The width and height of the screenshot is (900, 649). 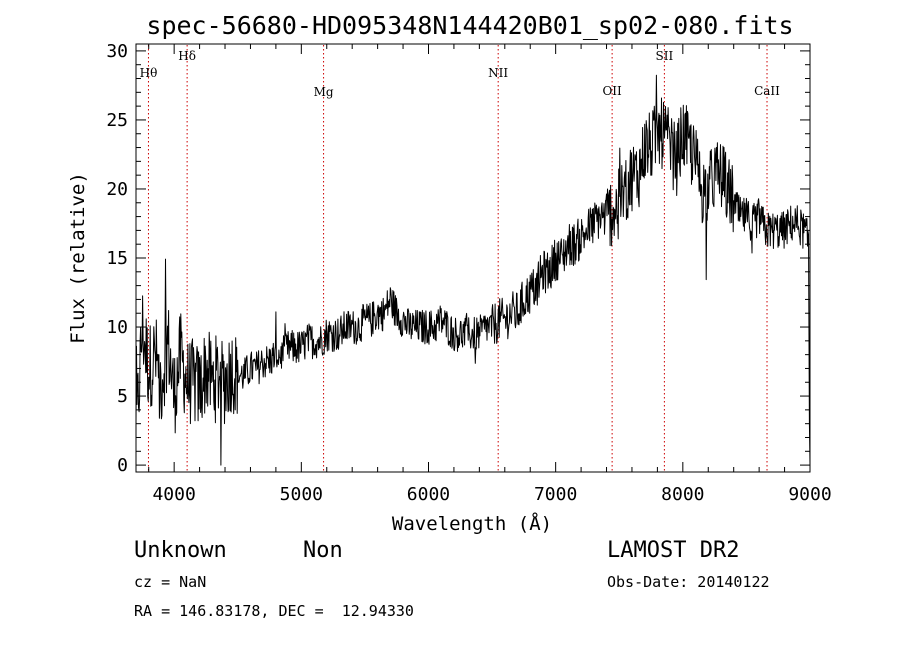 What do you see at coordinates (117, 327) in the screenshot?
I see `y-tick-label: 10` at bounding box center [117, 327].